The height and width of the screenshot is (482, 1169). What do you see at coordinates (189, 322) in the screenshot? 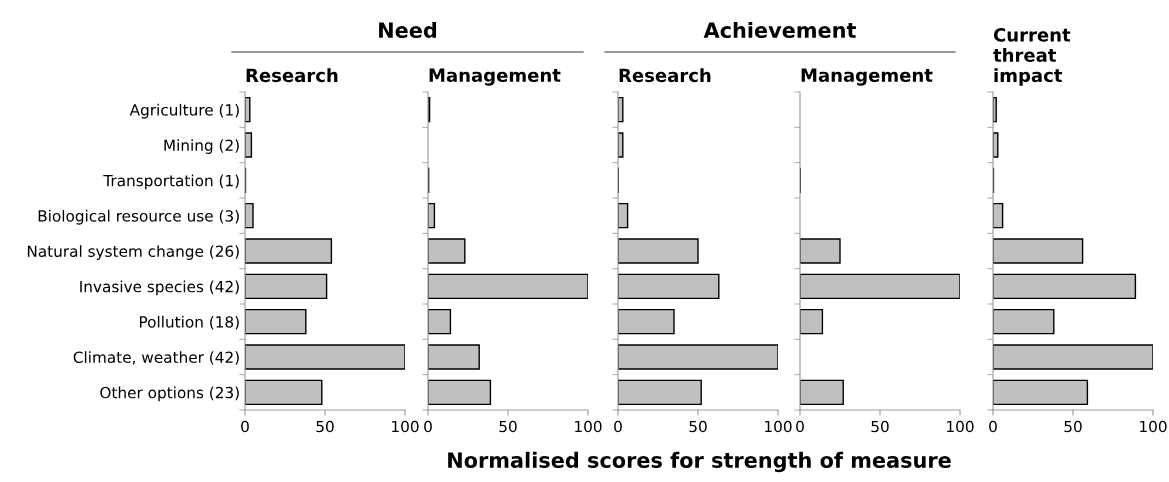
I see `y-tick-label: Pollution (18)` at bounding box center [189, 322].